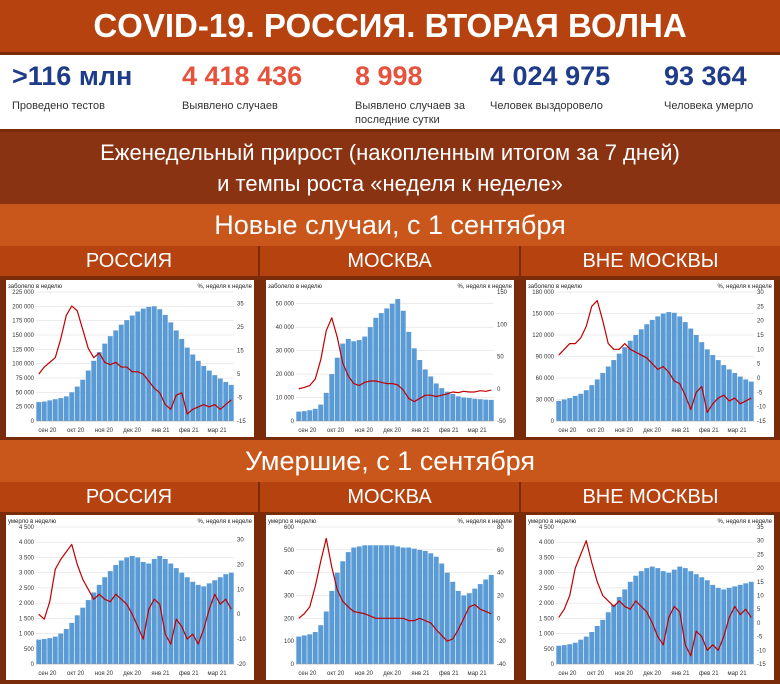  What do you see at coordinates (708, 87) in the screenshot?
I see `stat-deaths: 93 364 Человека умерло` at bounding box center [708, 87].